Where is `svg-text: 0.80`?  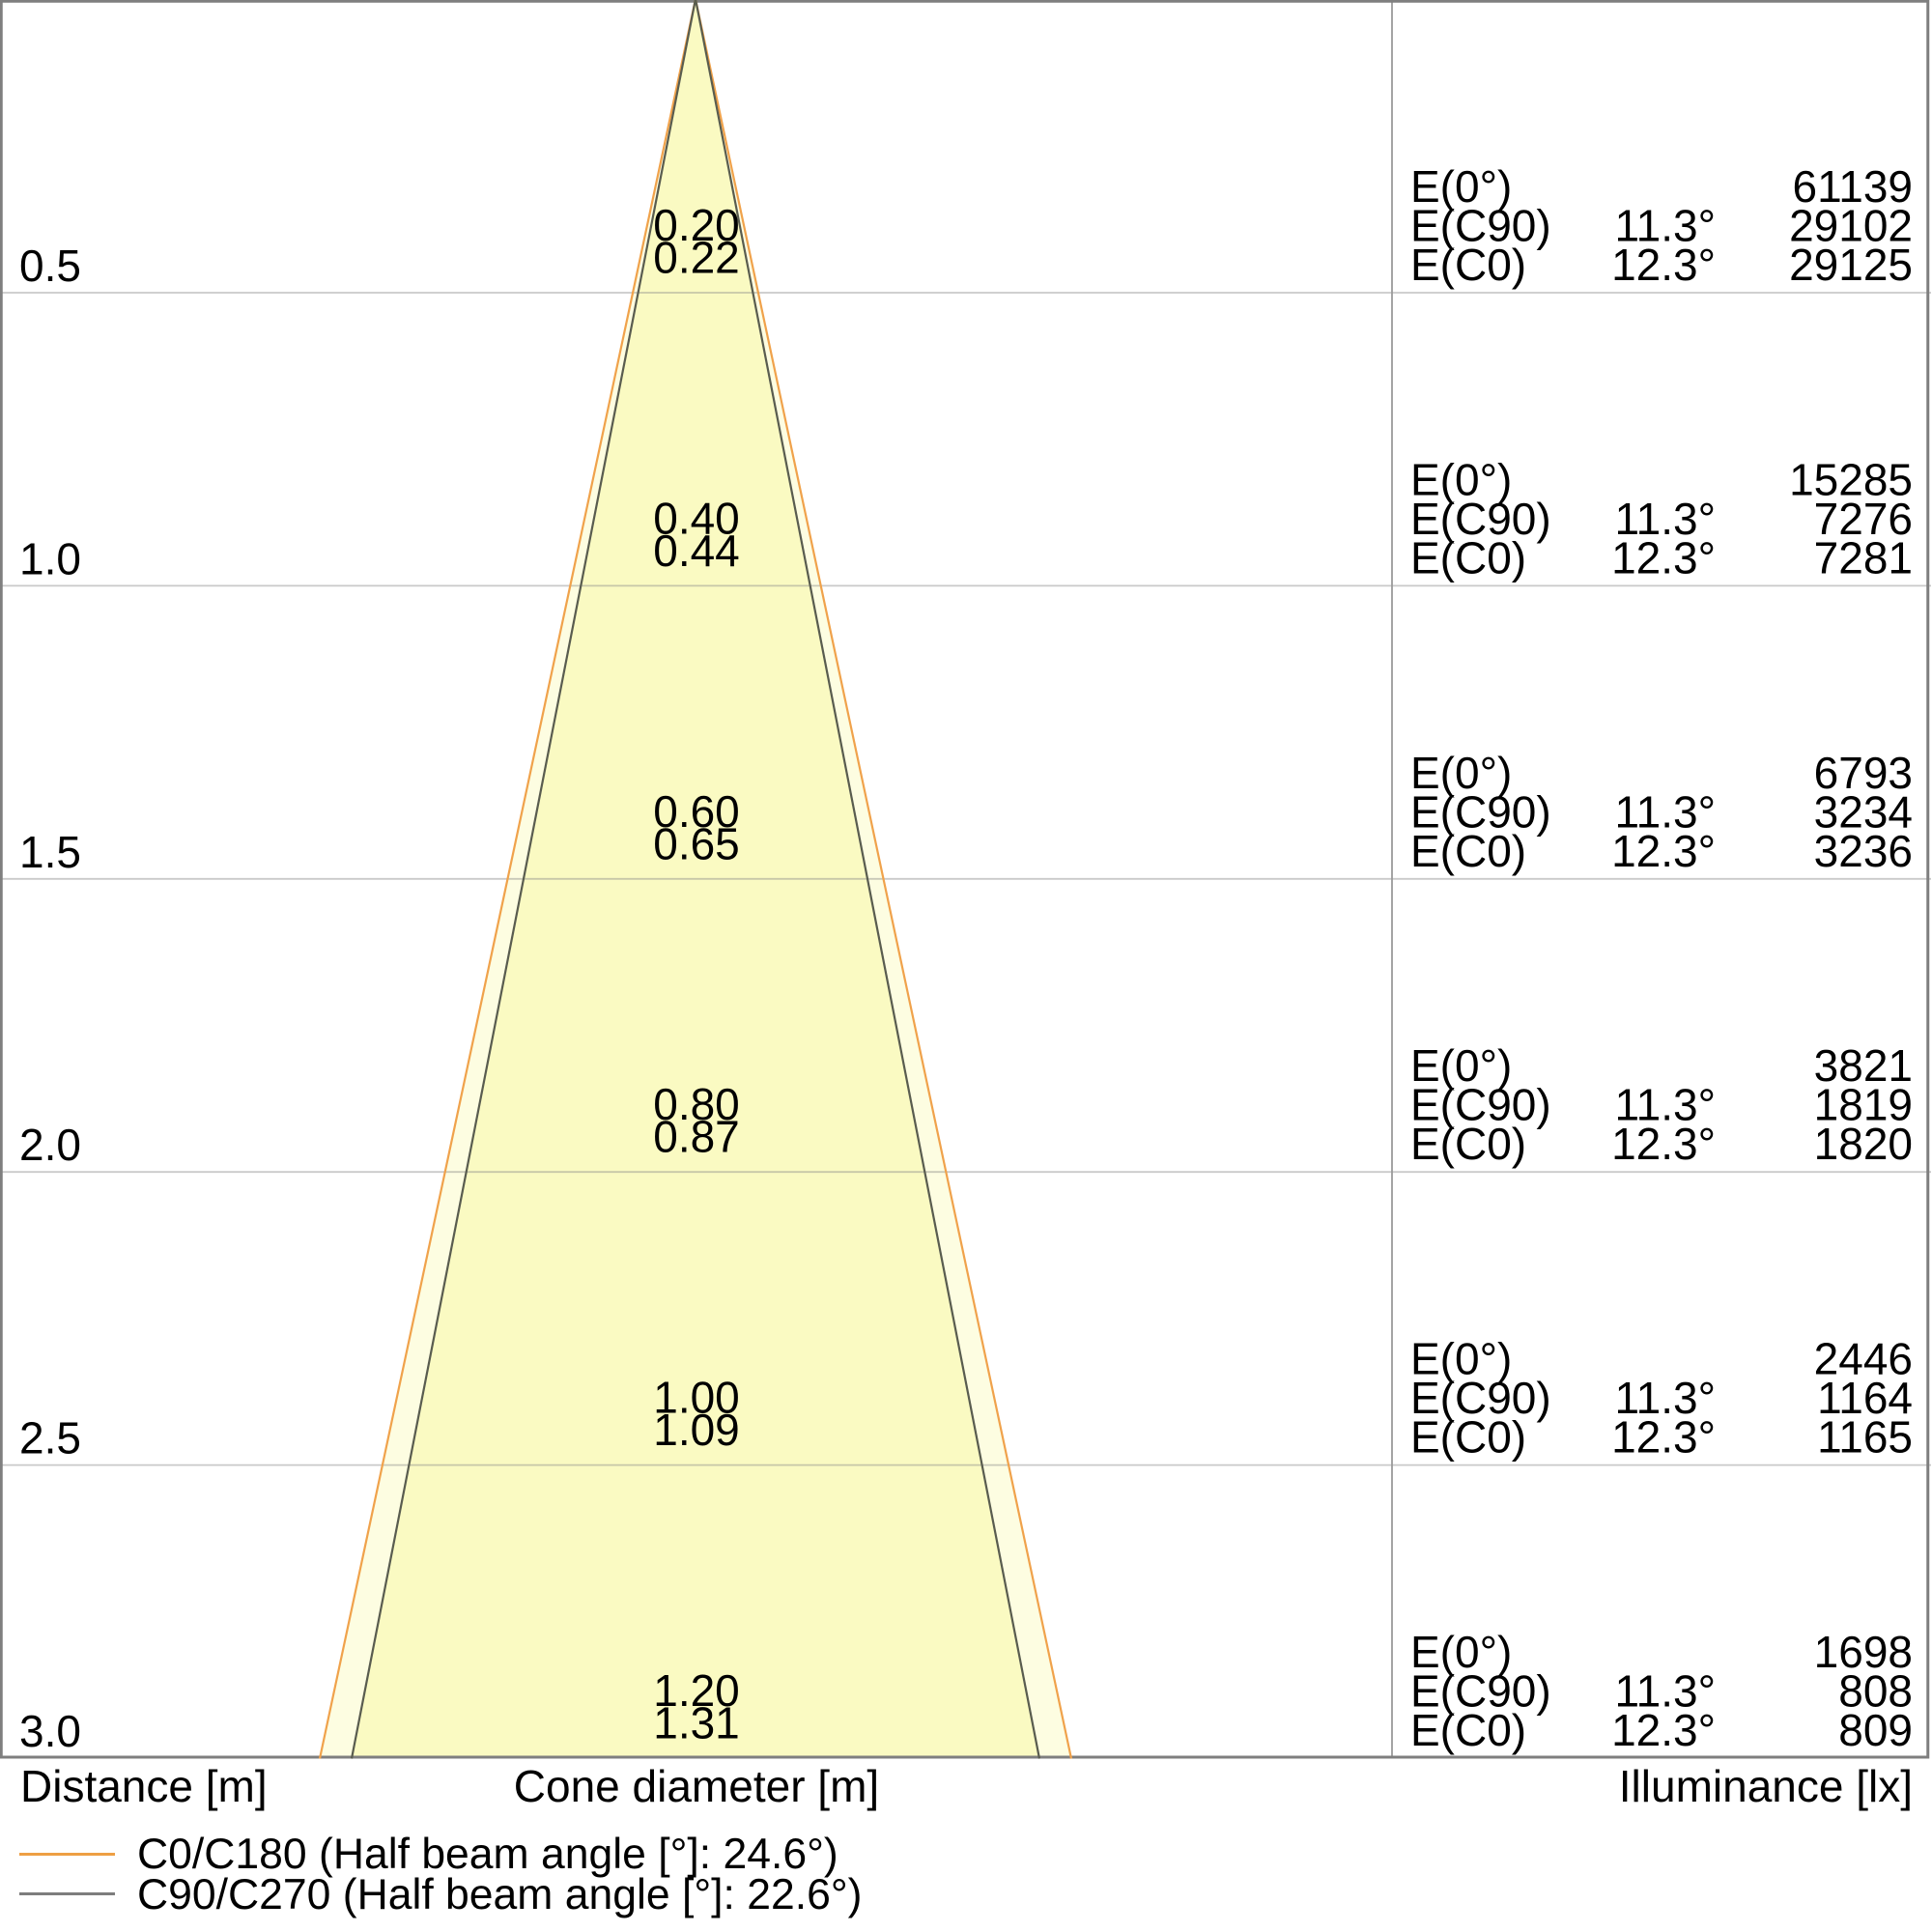
svg-text: 0.80 is located at coordinates (696, 1104).